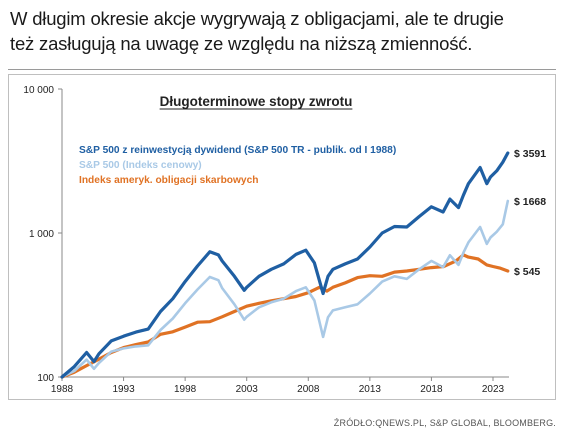  I want to click on y-axis: 100 1 000 10 000, so click(43, 234).